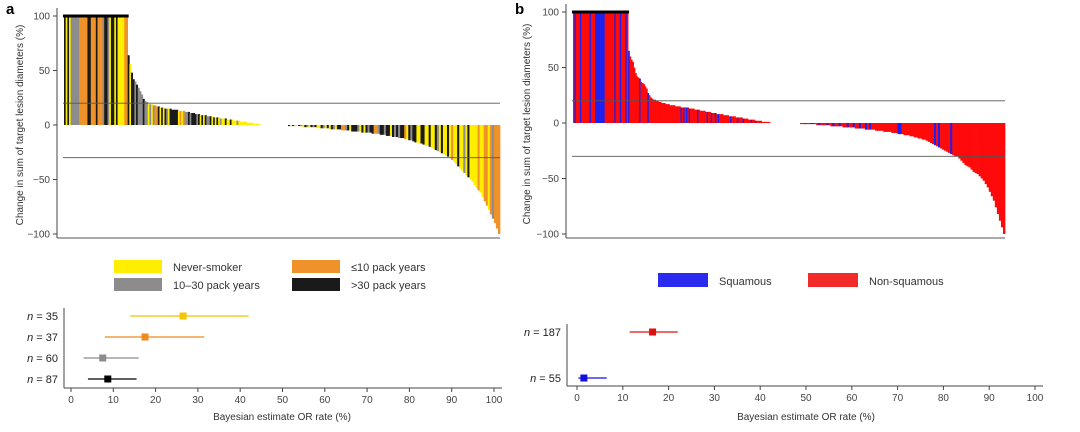  Describe the element at coordinates (241, 400) in the screenshot. I see `x-tick-label-a-4: 40` at that location.